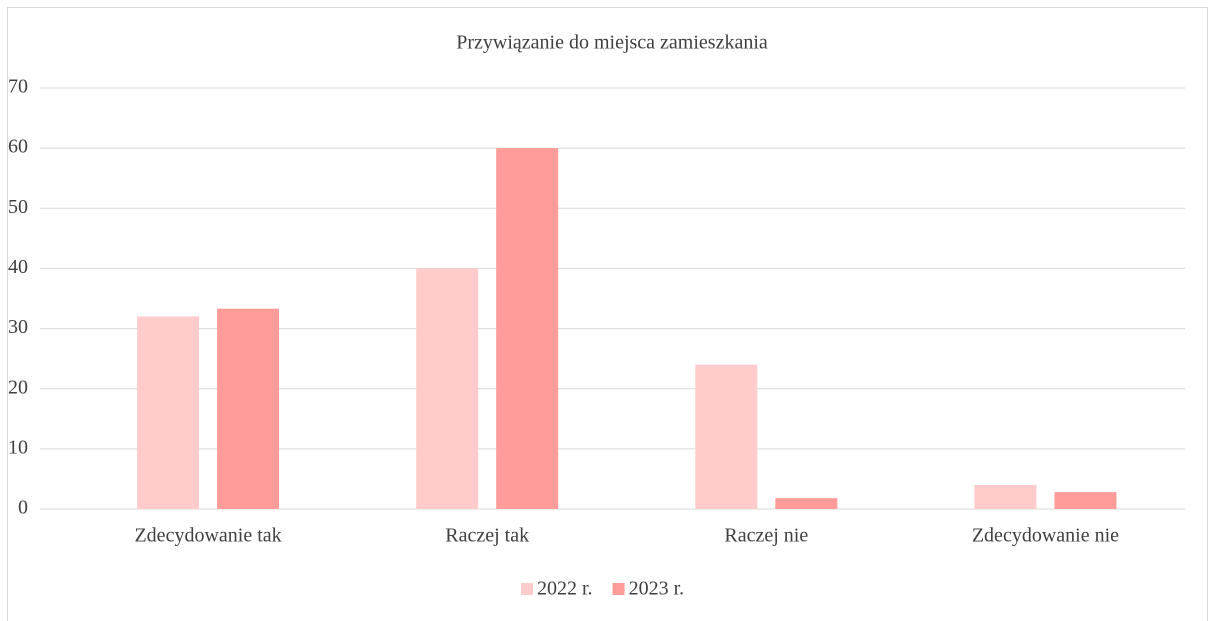  Describe the element at coordinates (612, 43) in the screenshot. I see `chart-title: Przywiązanie do miejsca zamieszkania` at that location.